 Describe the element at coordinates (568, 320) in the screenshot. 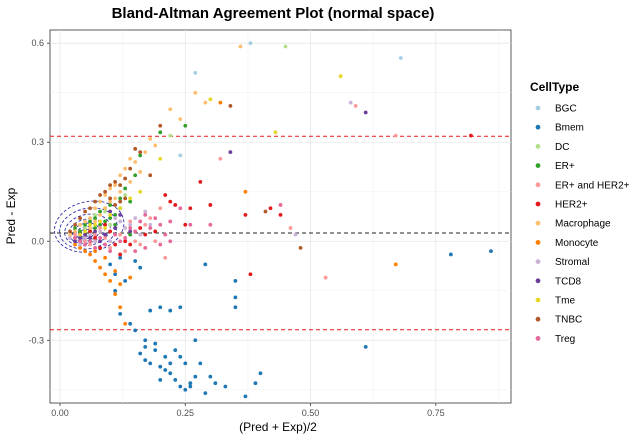

I see `legend-label: TNBC` at that location.